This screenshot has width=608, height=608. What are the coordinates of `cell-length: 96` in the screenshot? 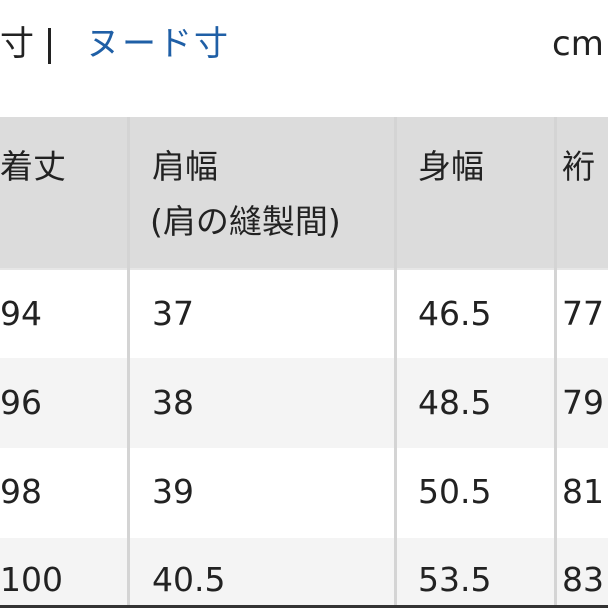 It's located at (21, 402).